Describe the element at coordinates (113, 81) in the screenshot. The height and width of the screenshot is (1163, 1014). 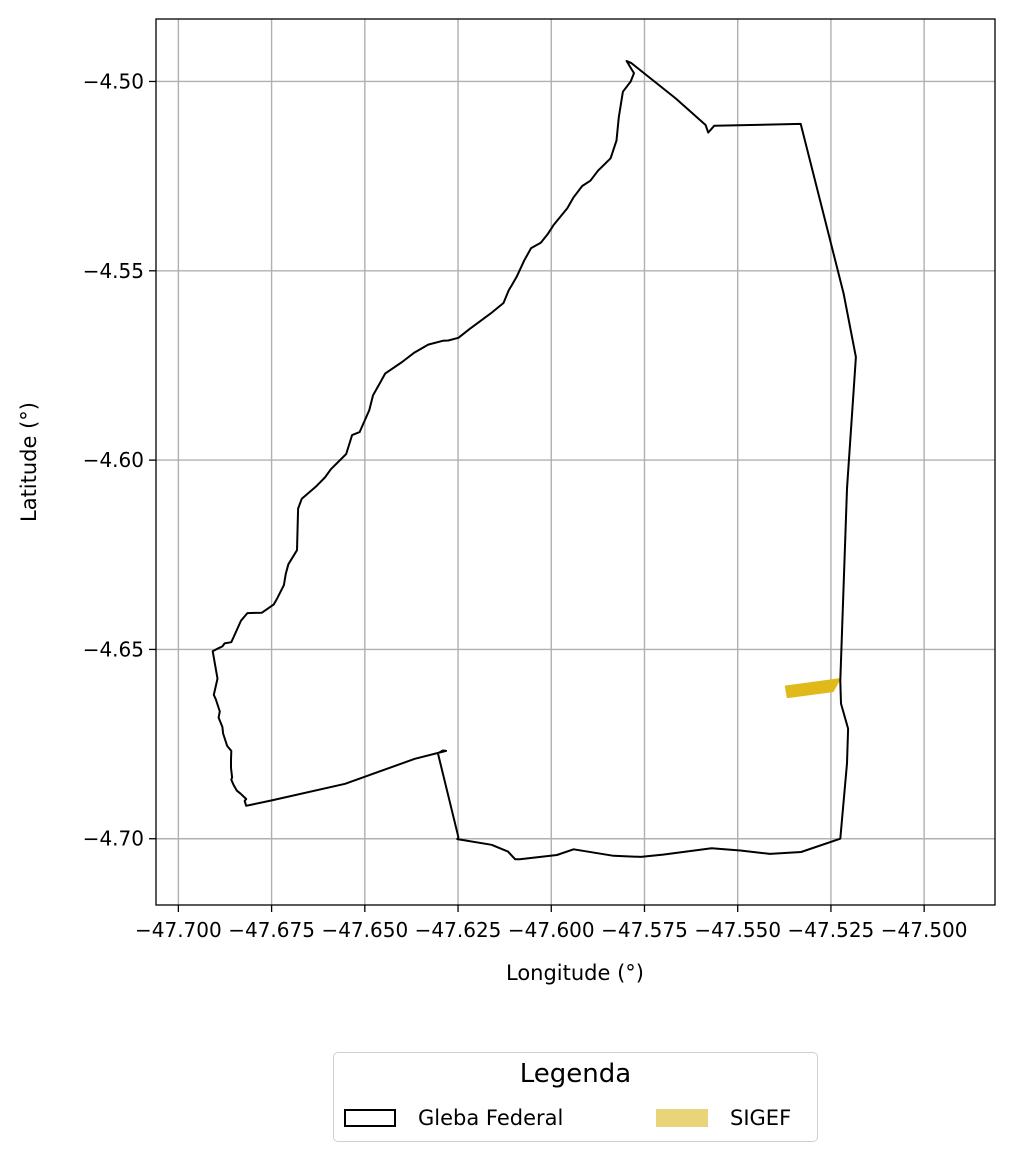
I see `y-tick-label: −4.50` at that location.